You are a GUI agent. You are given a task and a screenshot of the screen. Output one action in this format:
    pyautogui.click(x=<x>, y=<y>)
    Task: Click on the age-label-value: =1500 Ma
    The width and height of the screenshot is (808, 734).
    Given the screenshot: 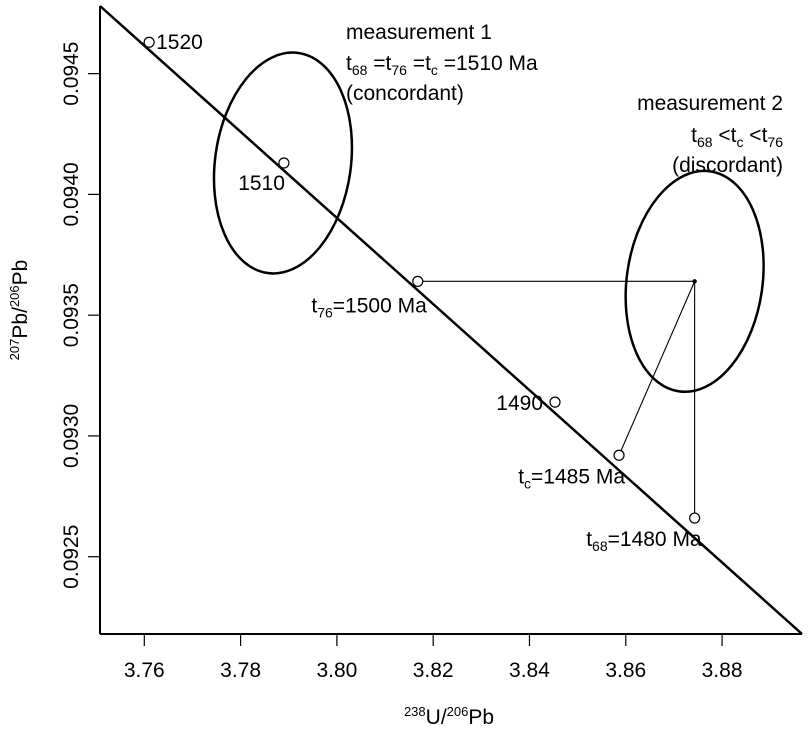 What is the action you would take?
    pyautogui.click(x=380, y=305)
    